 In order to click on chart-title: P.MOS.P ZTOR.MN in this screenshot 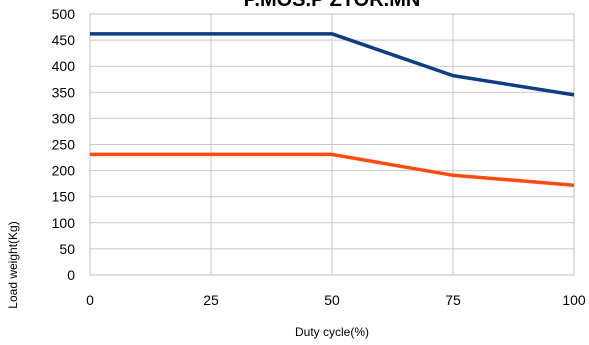, I will do `click(332, 5)`.